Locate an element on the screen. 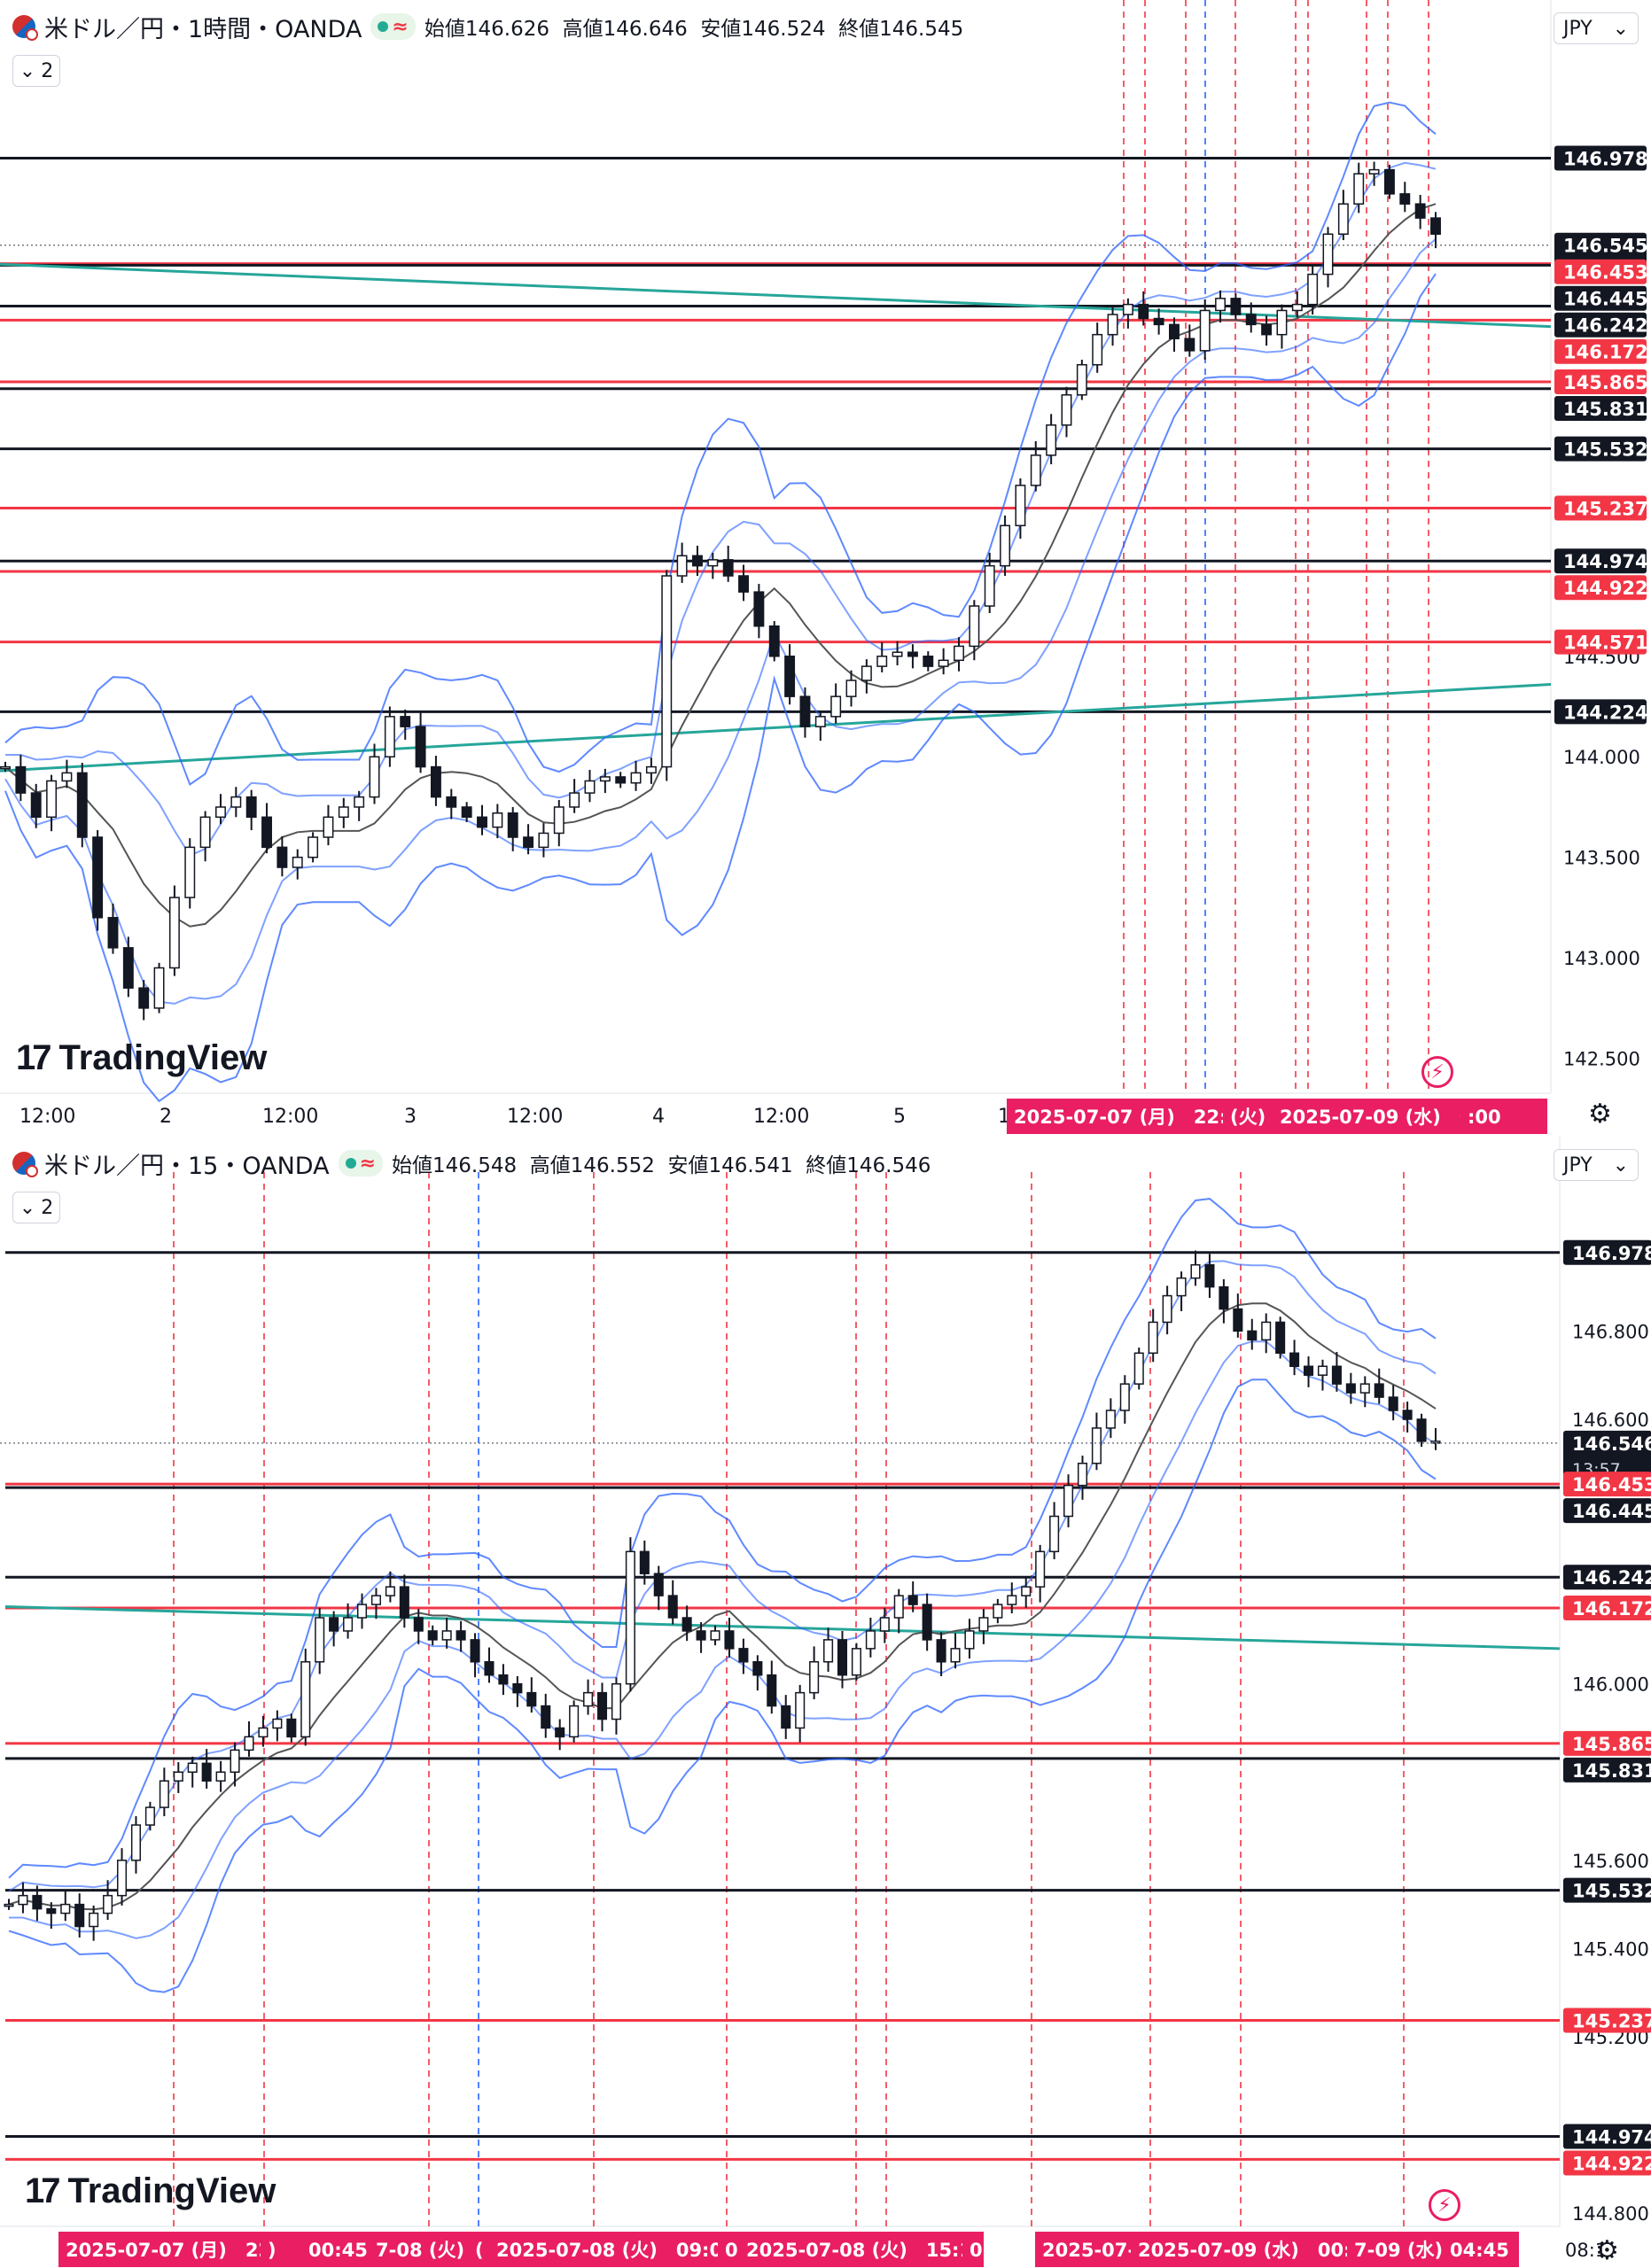 This screenshot has height=2268, width=1651. level-price-text: 145.532 is located at coordinates (1605, 450).